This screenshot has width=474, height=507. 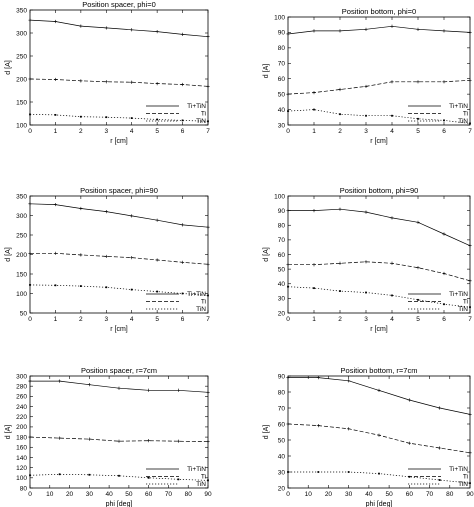 What do you see at coordinates (450, 494) in the screenshot?
I see `x-tick-label: 80` at bounding box center [450, 494].